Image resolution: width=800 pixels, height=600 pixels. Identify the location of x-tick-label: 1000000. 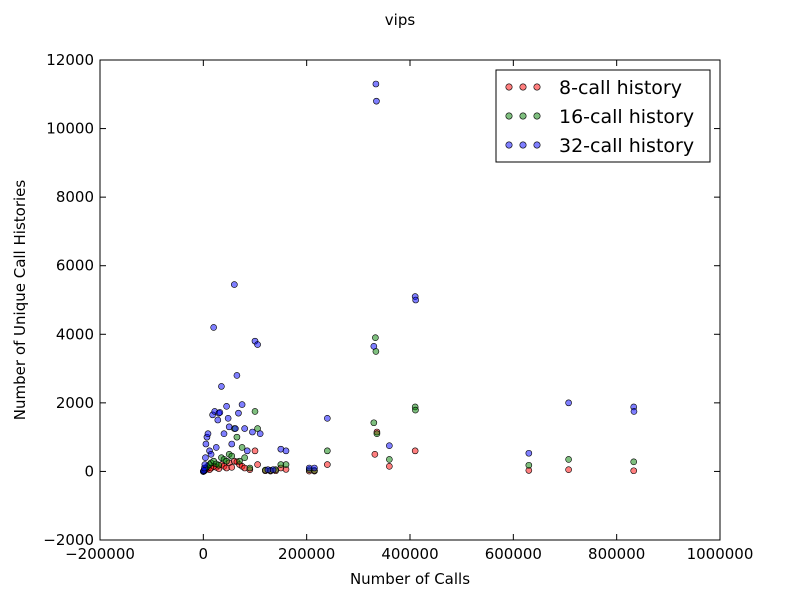
(720, 554).